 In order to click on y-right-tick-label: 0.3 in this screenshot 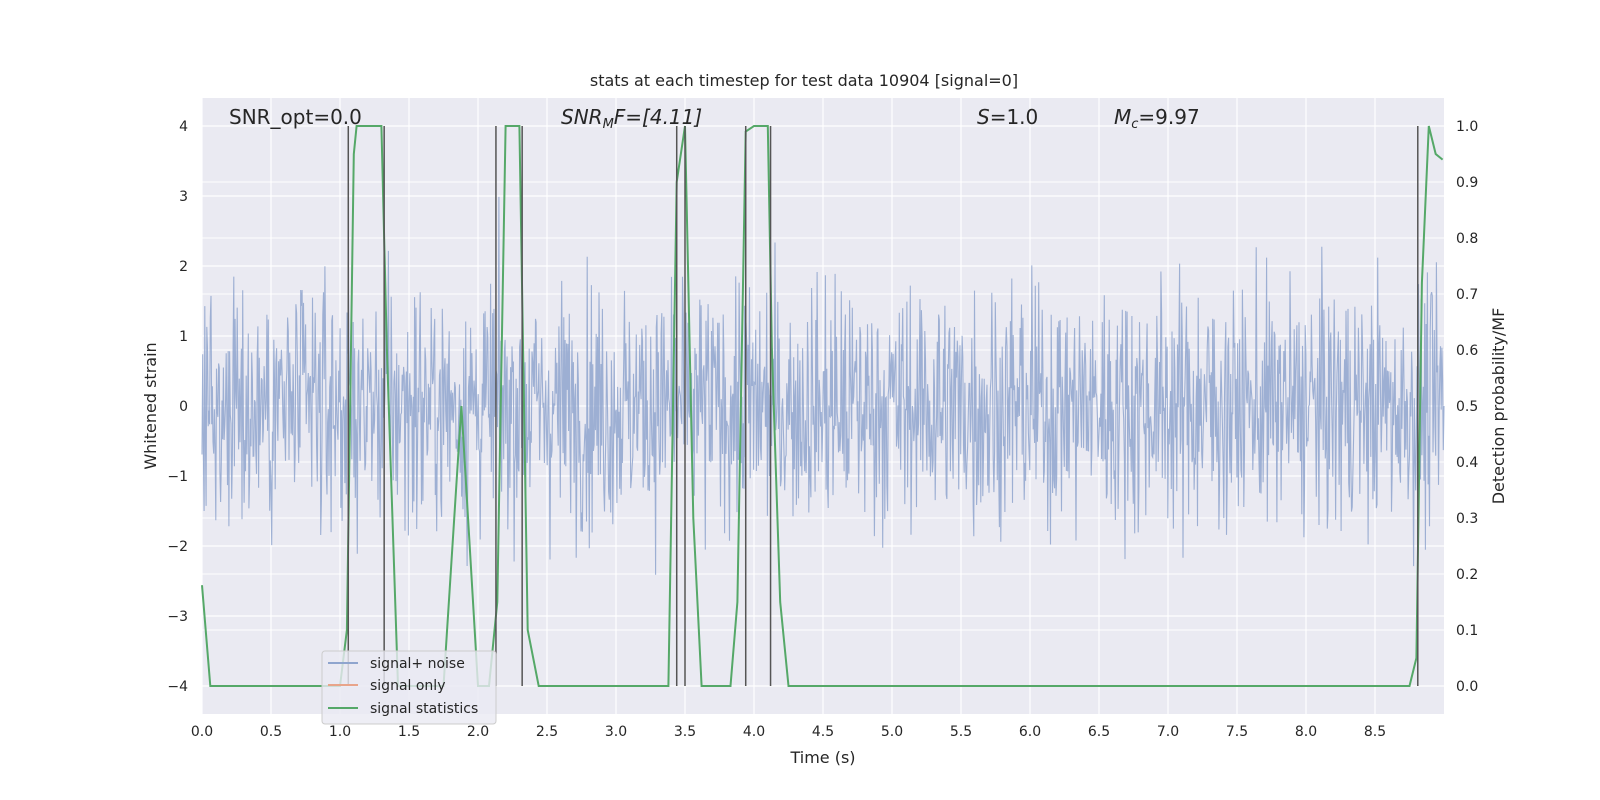, I will do `click(1467, 519)`.